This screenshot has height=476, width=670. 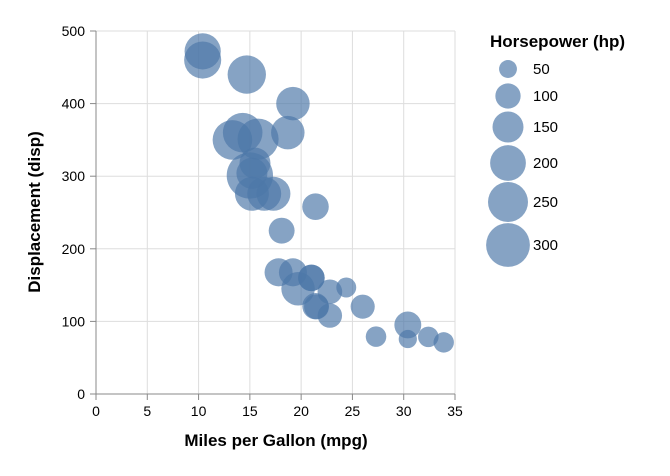 I want to click on y-tick-label: 400, so click(x=74, y=104).